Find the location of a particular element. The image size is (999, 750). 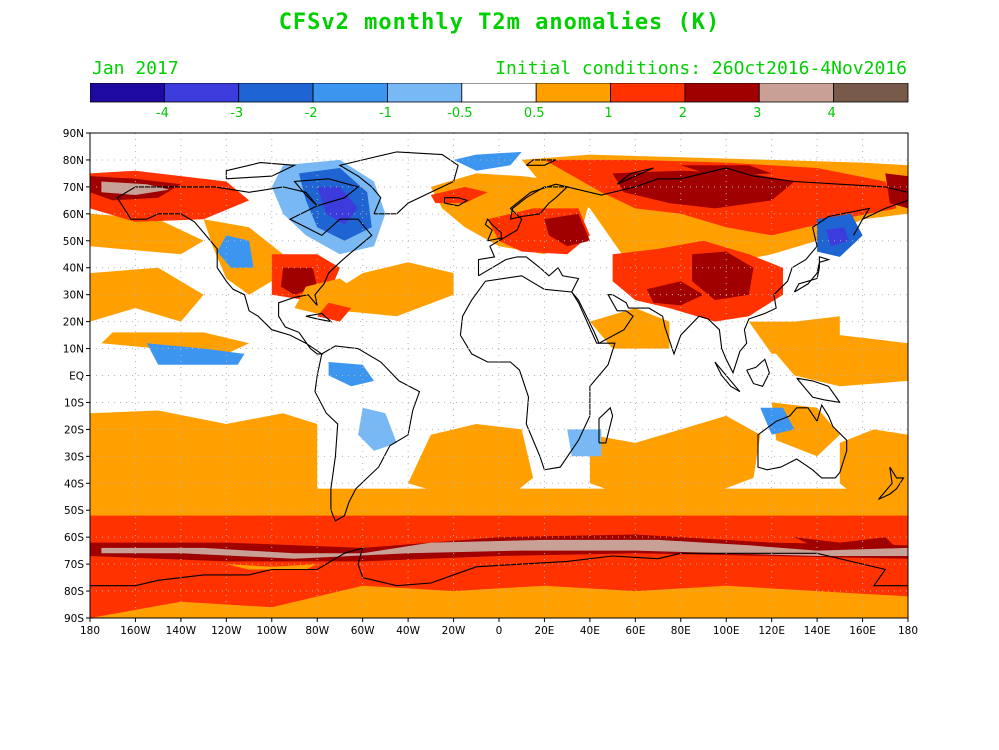

colorbar-label: -4 is located at coordinates (162, 113).